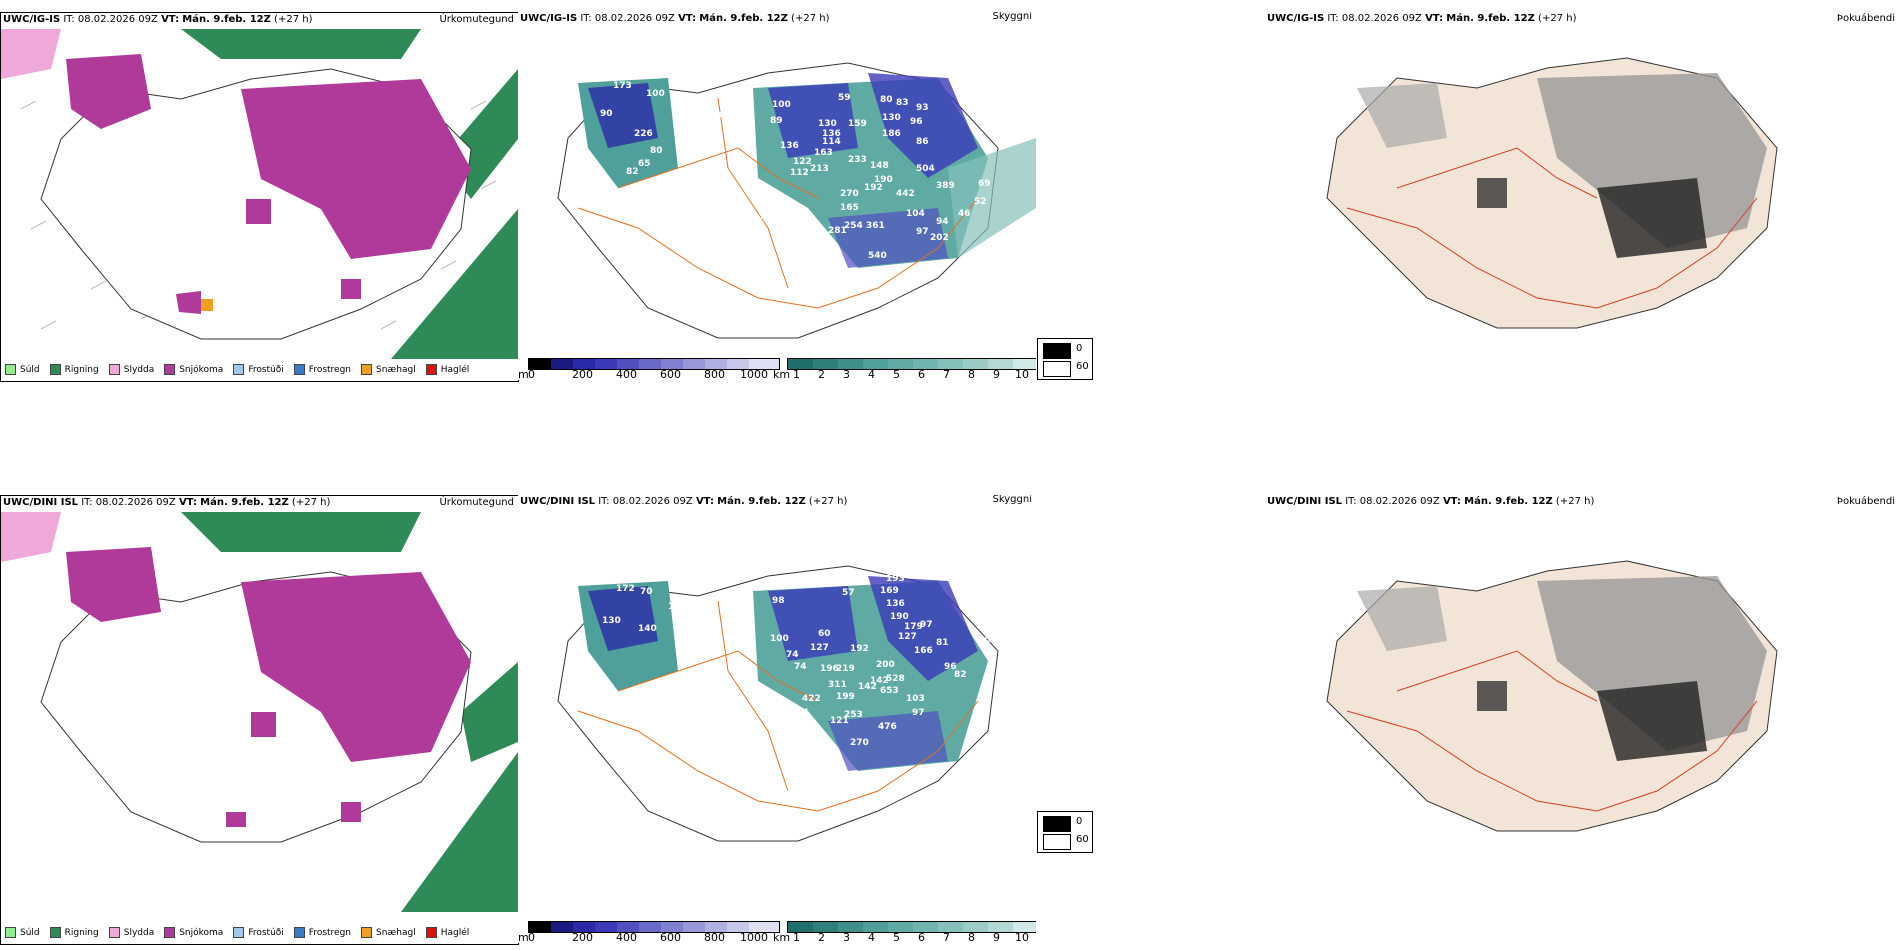  Describe the element at coordinates (871, 374) in the screenshot. I see `vis-tick: 4` at that location.